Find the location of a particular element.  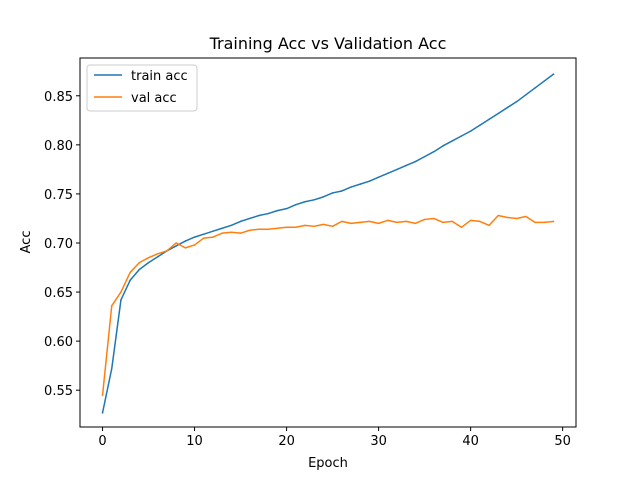

y-tick-label: 0.75 is located at coordinates (58, 195).